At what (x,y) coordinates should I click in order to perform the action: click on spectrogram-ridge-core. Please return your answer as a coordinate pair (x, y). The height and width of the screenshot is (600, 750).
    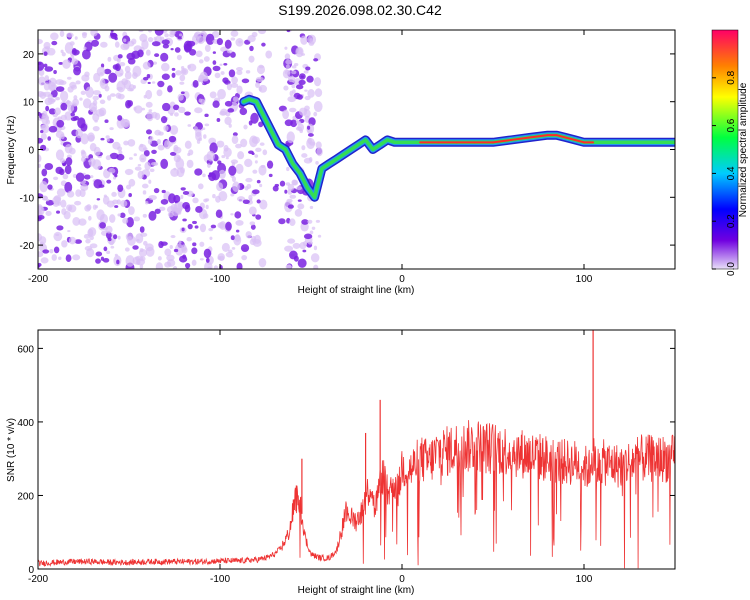
    Looking at the image, I should click on (579, 141).